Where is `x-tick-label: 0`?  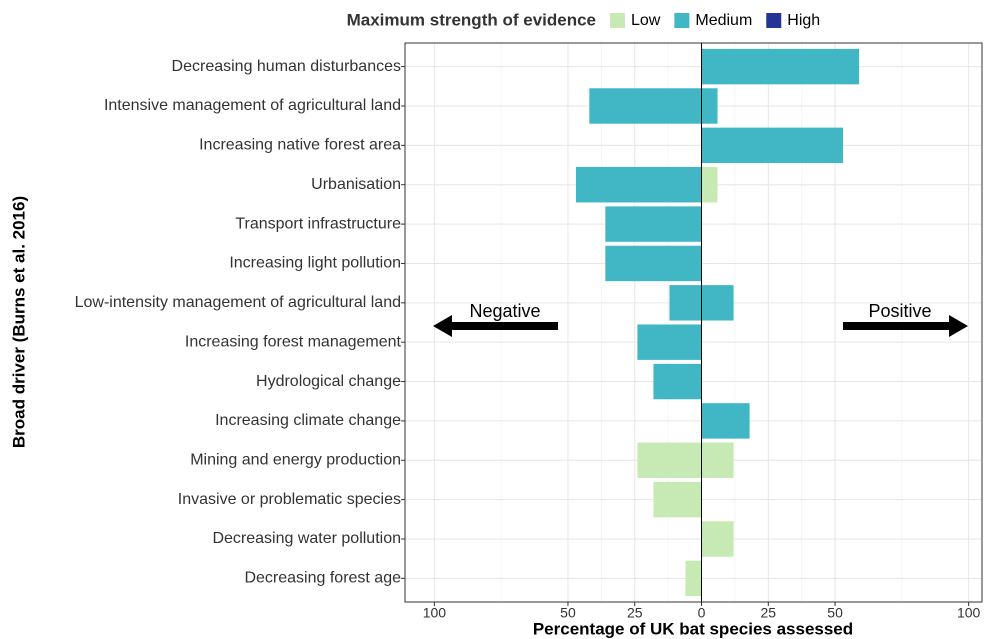 x-tick-label: 0 is located at coordinates (702, 613).